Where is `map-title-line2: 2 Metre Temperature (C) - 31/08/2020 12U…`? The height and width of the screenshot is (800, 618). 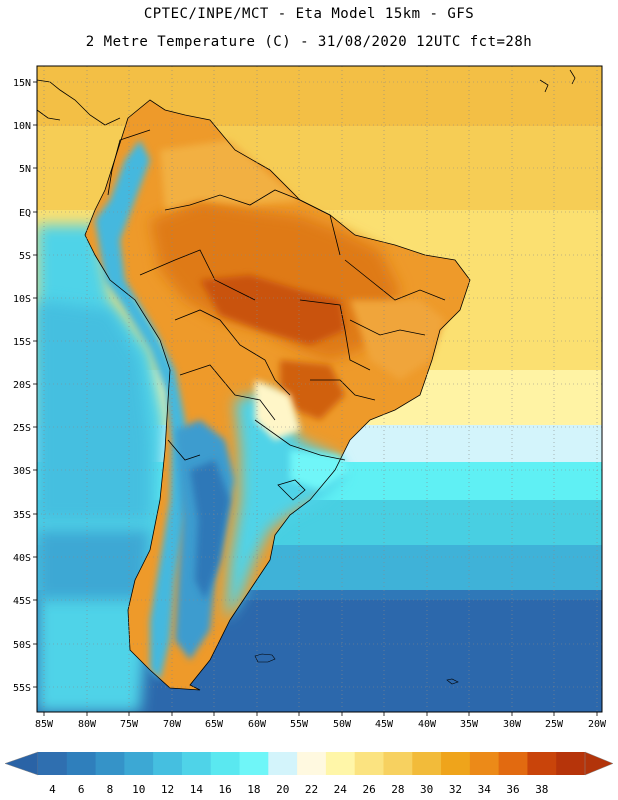 map-title-line2: 2 Metre Temperature (C) - 31/08/2020 12U… is located at coordinates (309, 42).